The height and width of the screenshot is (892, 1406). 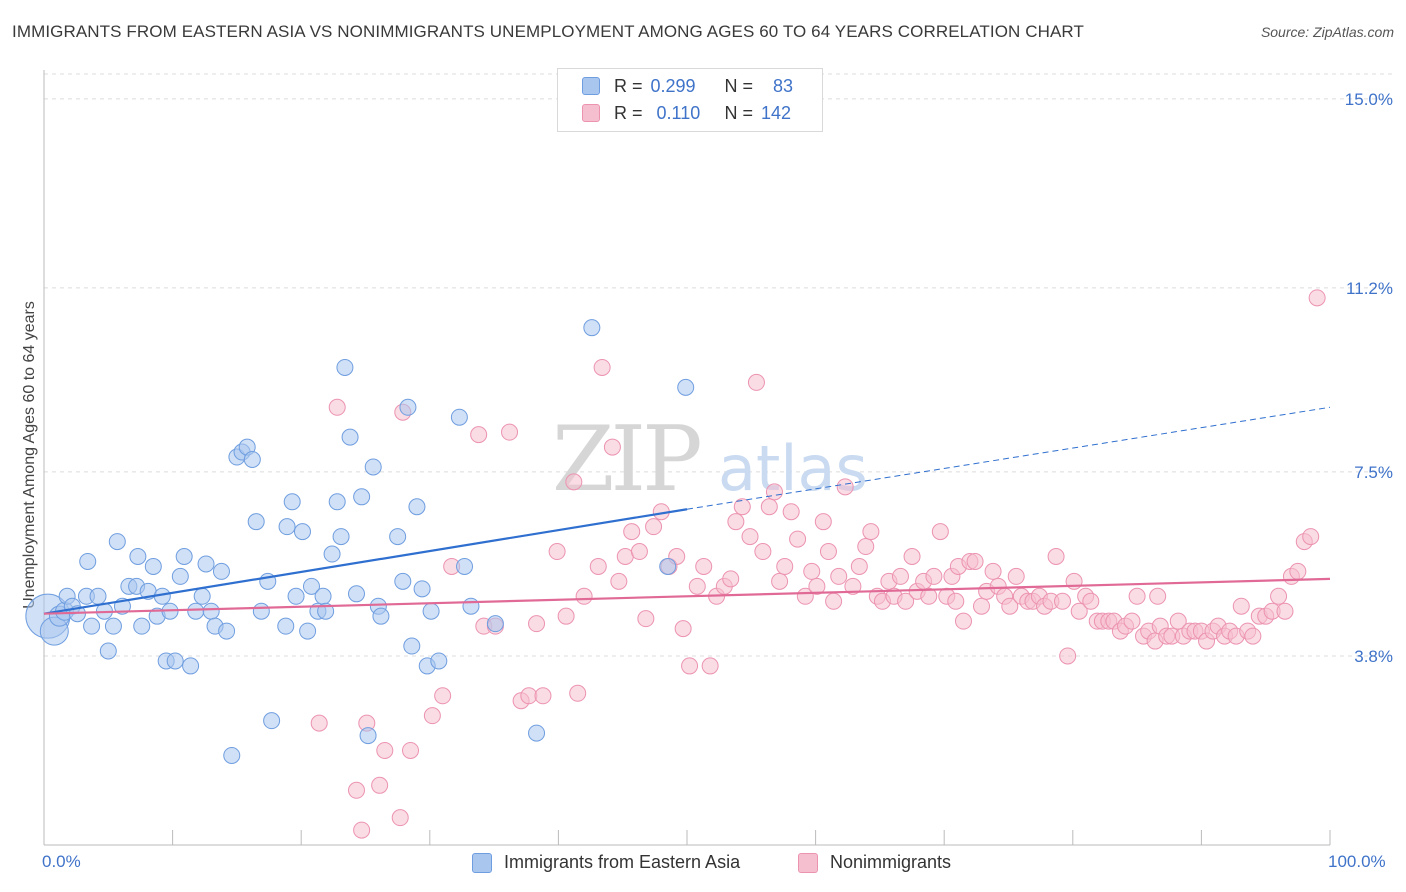 What do you see at coordinates (365, 561) in the screenshot?
I see `eastern-asia-trend-line` at bounding box center [365, 561].